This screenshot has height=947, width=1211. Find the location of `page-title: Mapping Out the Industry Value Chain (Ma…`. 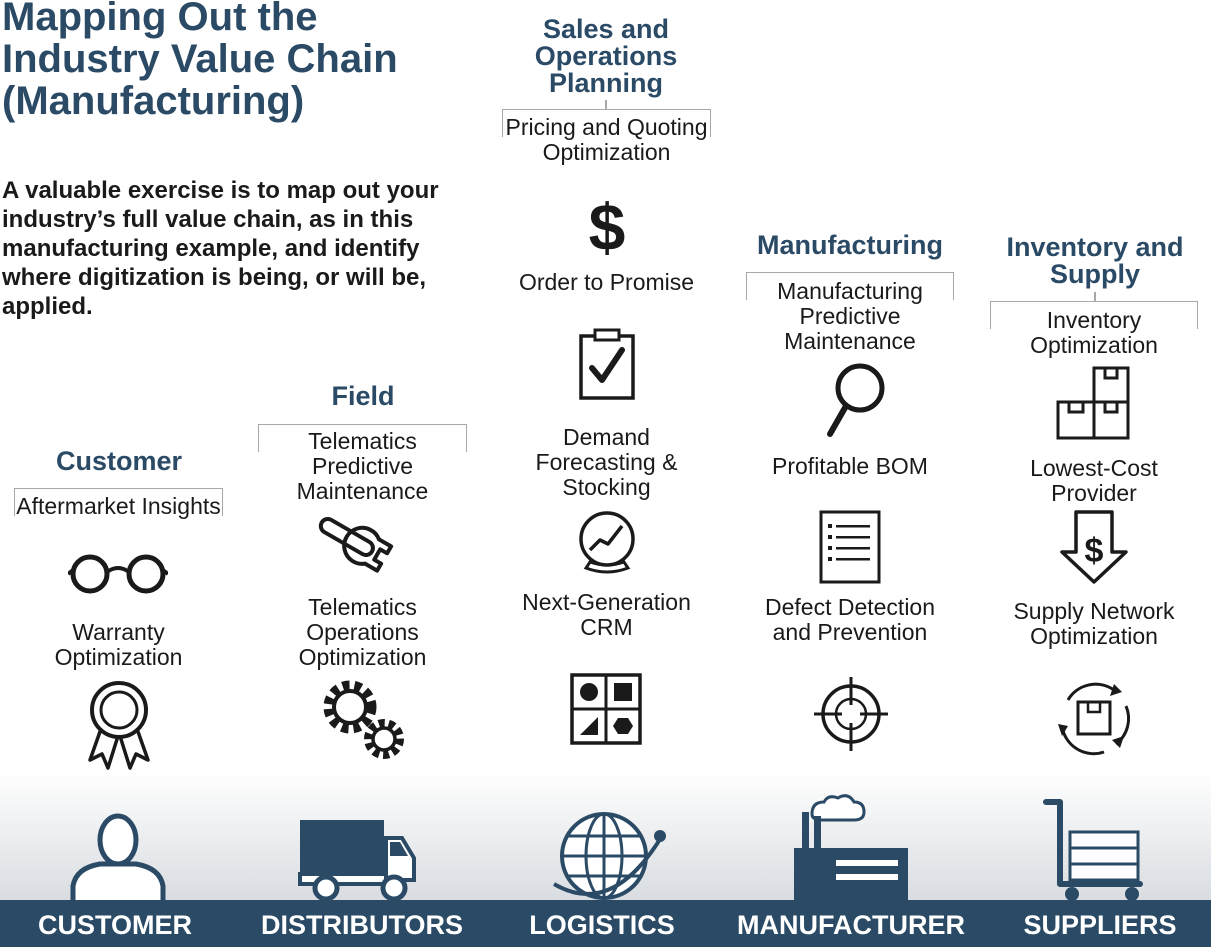

page-title: Mapping Out the Industry Value Chain (Ma… is located at coordinates (200, 61).